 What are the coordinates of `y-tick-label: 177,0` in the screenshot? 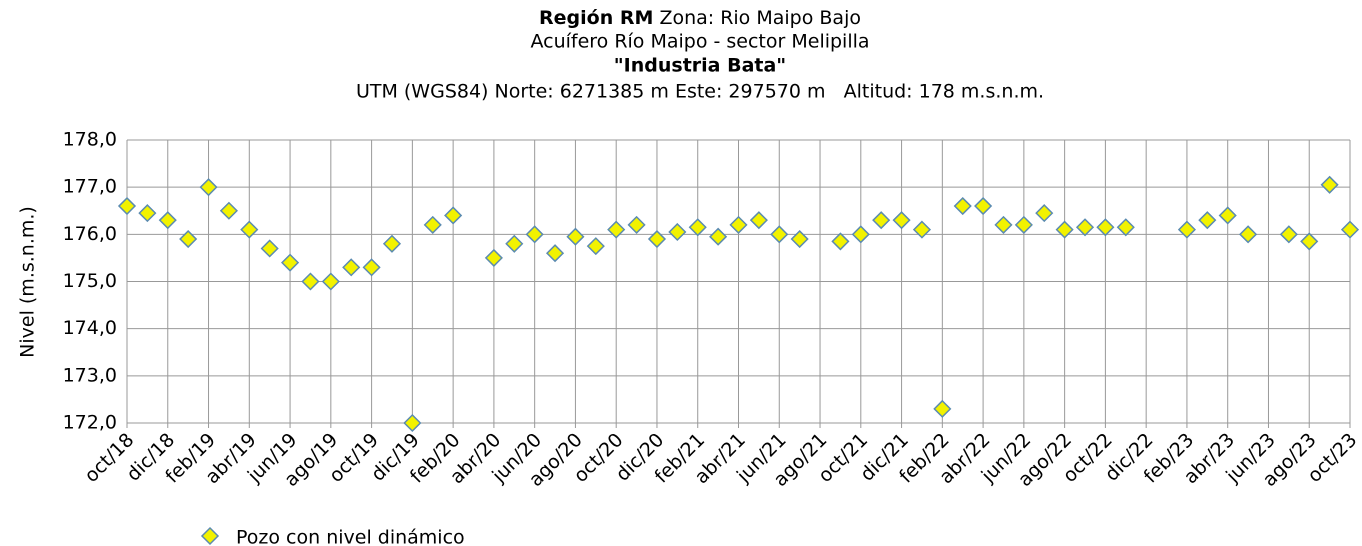 It's located at (90, 187).